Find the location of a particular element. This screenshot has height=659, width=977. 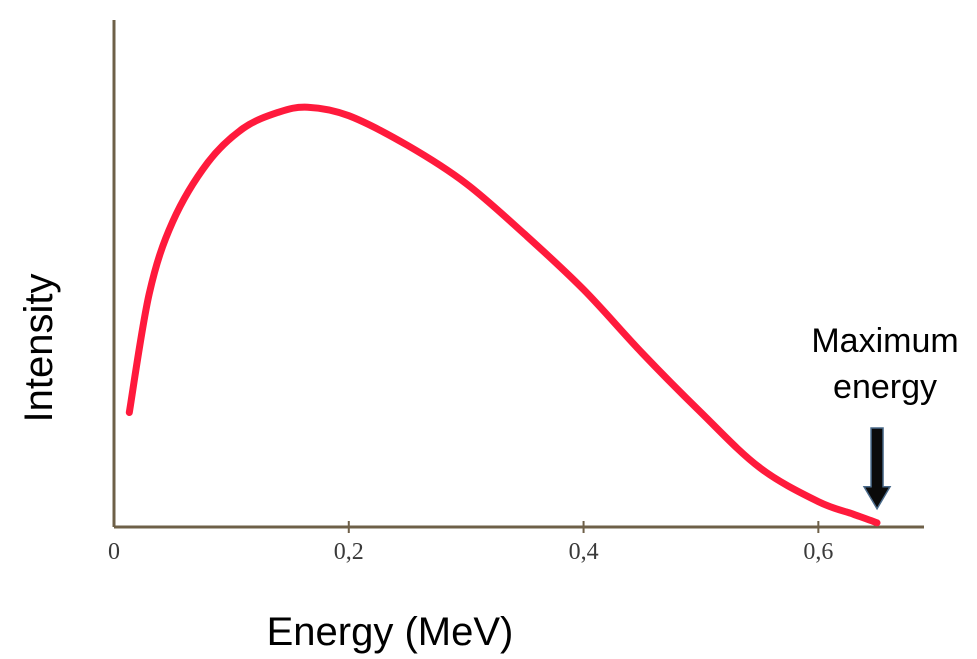

annotation-line: Maximum is located at coordinates (884, 341).